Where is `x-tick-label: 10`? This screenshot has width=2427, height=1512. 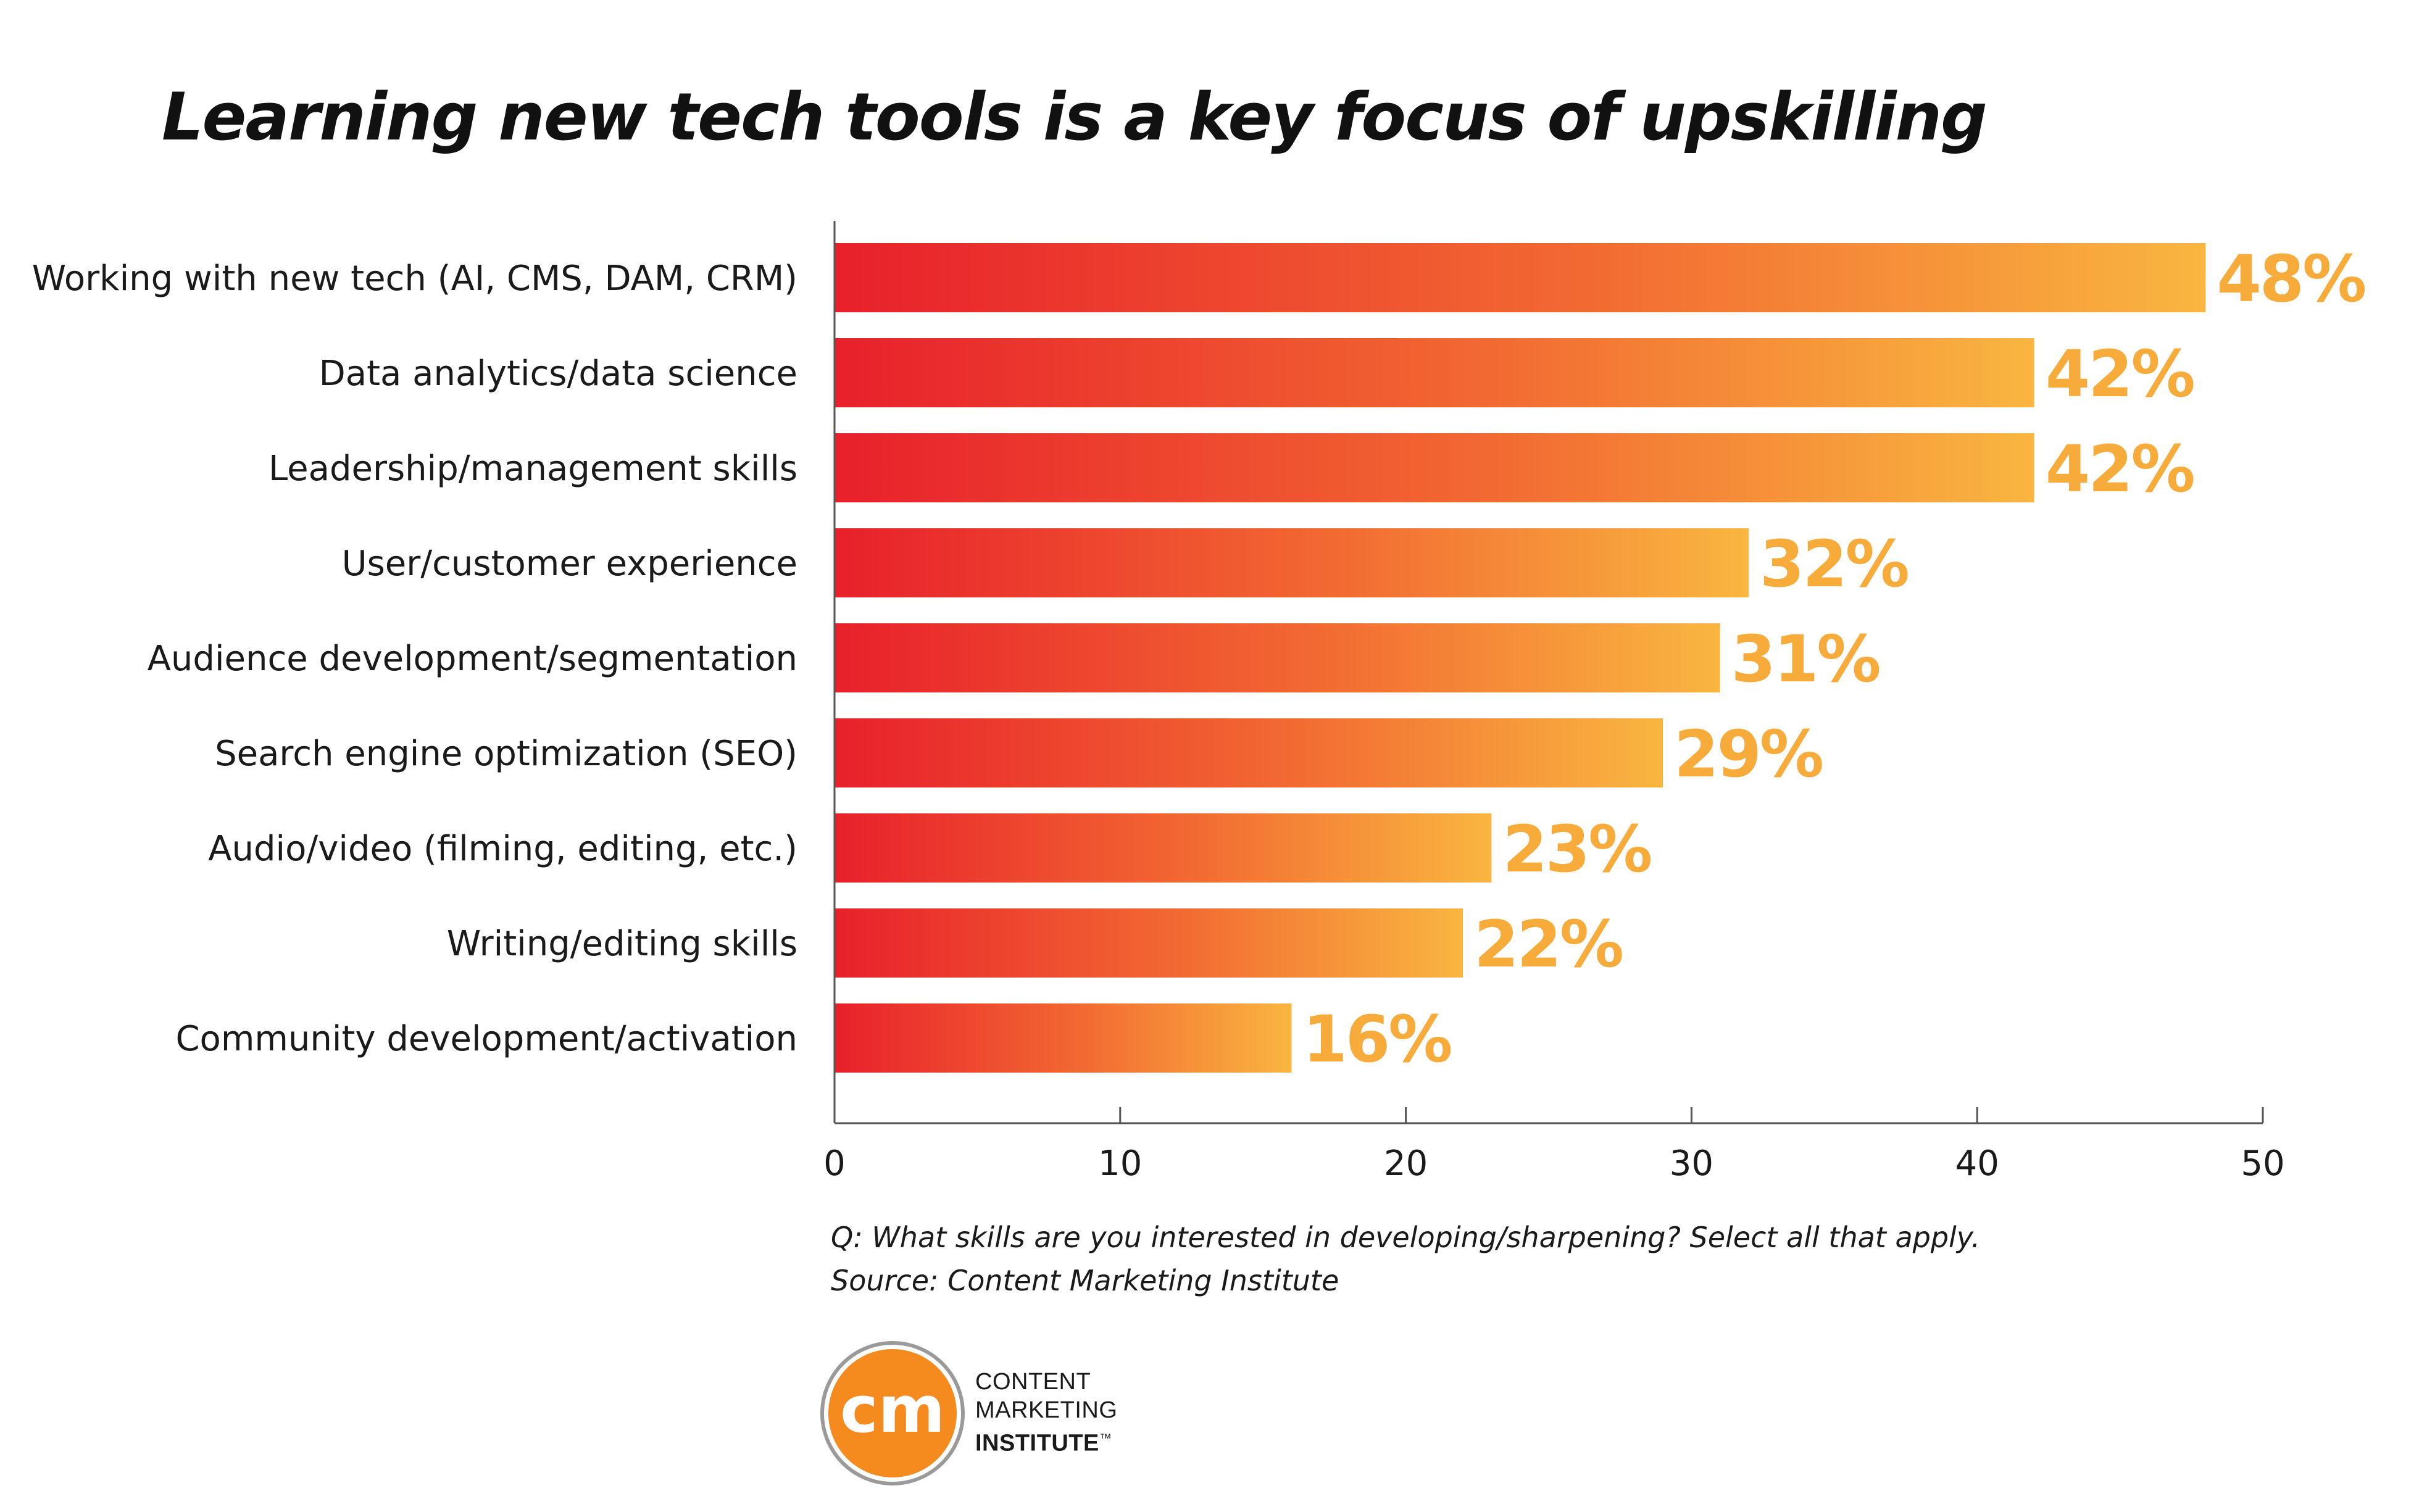 x-tick-label: 10 is located at coordinates (1120, 1164).